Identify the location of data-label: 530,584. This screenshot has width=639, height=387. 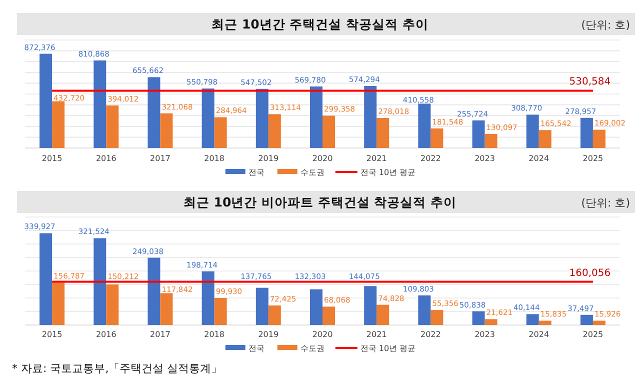
(590, 82).